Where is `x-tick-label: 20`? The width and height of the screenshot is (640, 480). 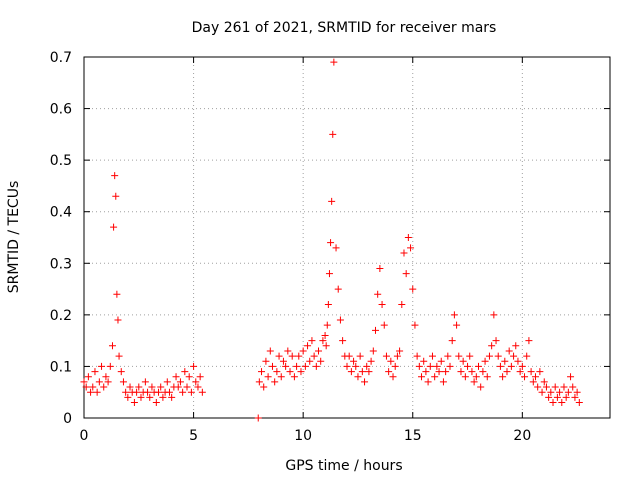 x-tick-label: 20 is located at coordinates (522, 436).